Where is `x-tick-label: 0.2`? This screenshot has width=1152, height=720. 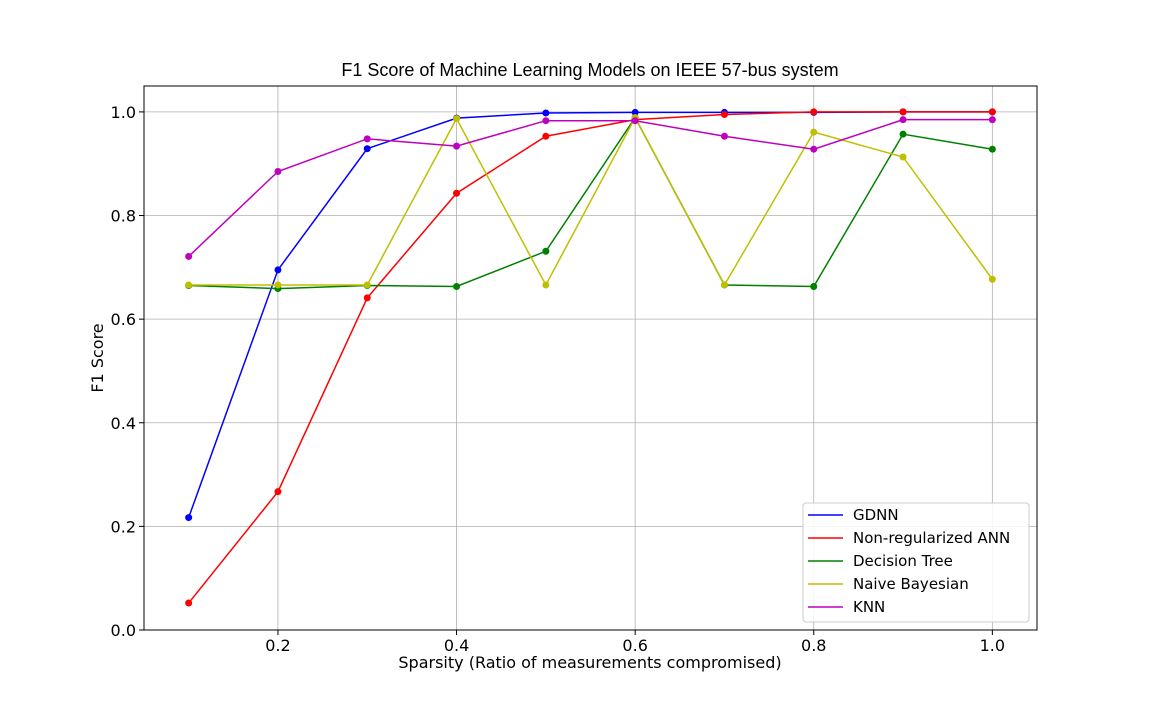
x-tick-label: 0.2 is located at coordinates (277, 645).